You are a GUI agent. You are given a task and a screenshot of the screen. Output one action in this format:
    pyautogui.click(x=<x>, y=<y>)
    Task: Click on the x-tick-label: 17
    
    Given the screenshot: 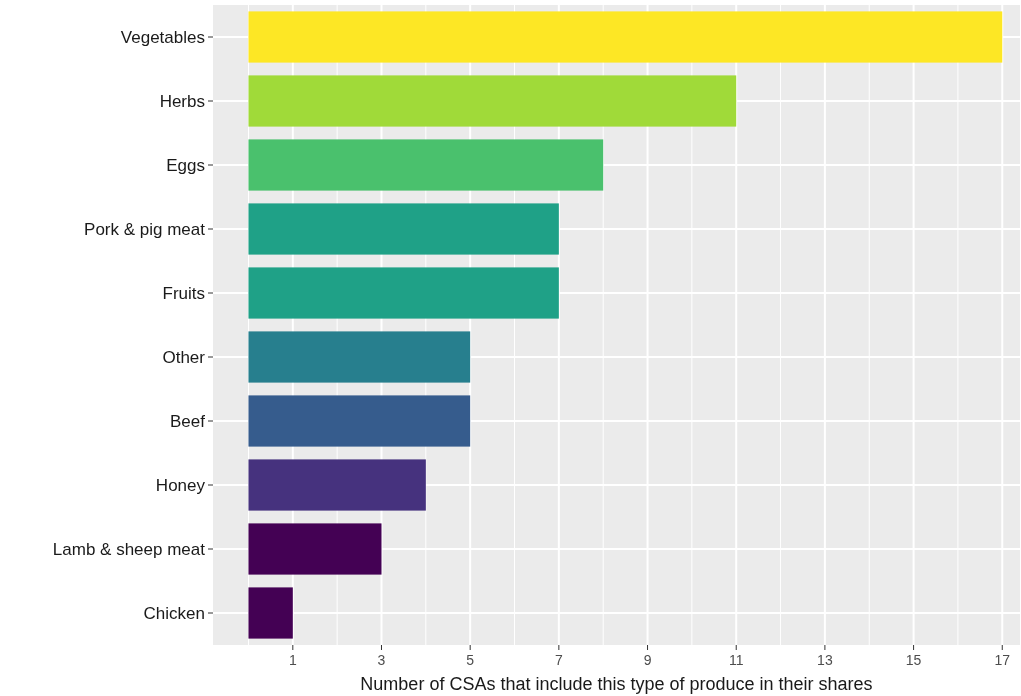 What is the action you would take?
    pyautogui.click(x=1002, y=660)
    